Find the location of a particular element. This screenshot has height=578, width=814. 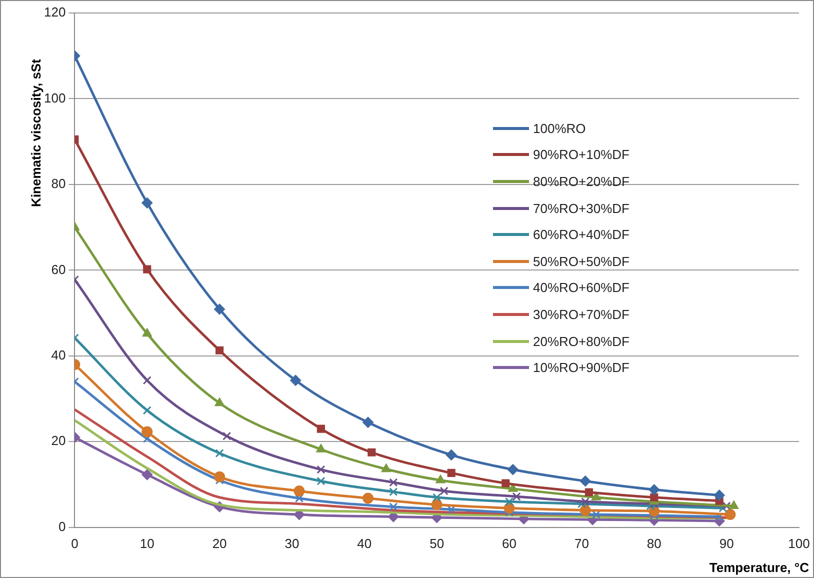

x-tick-label: 100 is located at coordinates (799, 543).